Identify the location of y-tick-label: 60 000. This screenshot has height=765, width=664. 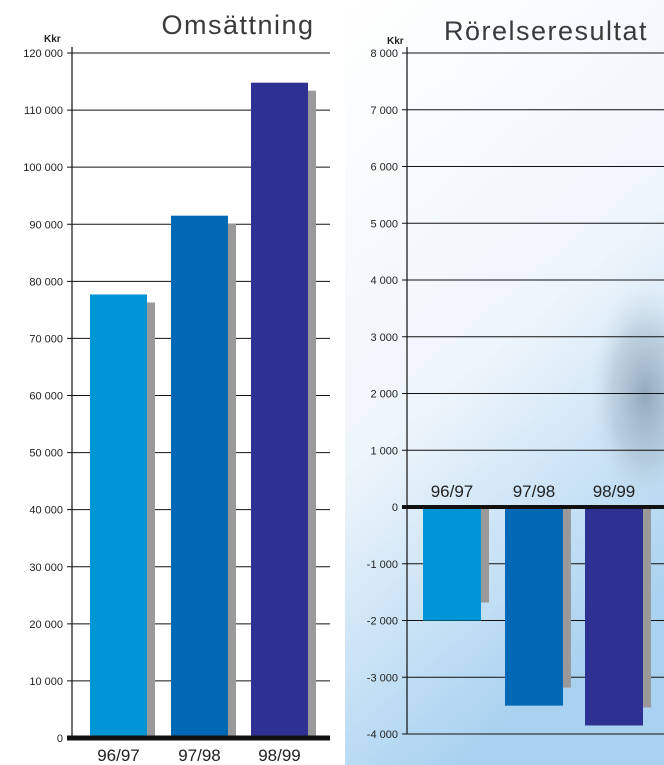
(46, 397).